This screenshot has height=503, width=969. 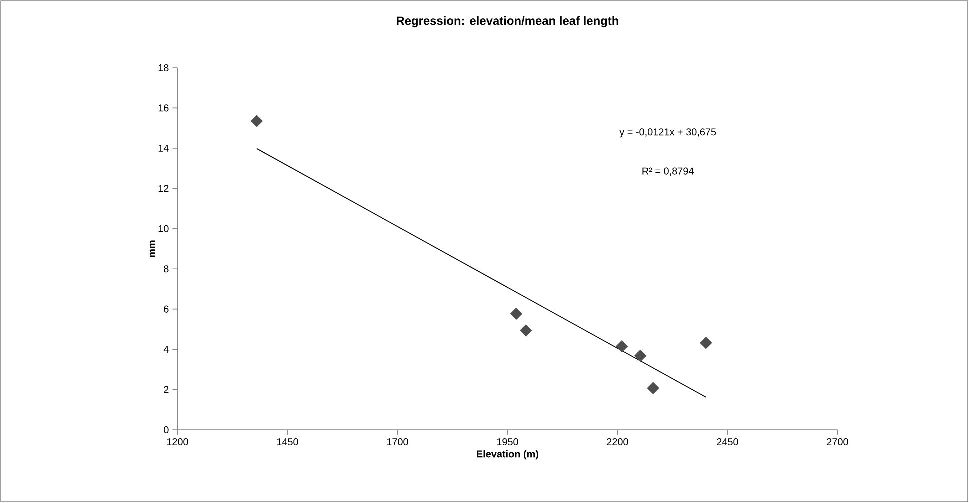 I want to click on y-tick-label: 8, so click(x=166, y=269).